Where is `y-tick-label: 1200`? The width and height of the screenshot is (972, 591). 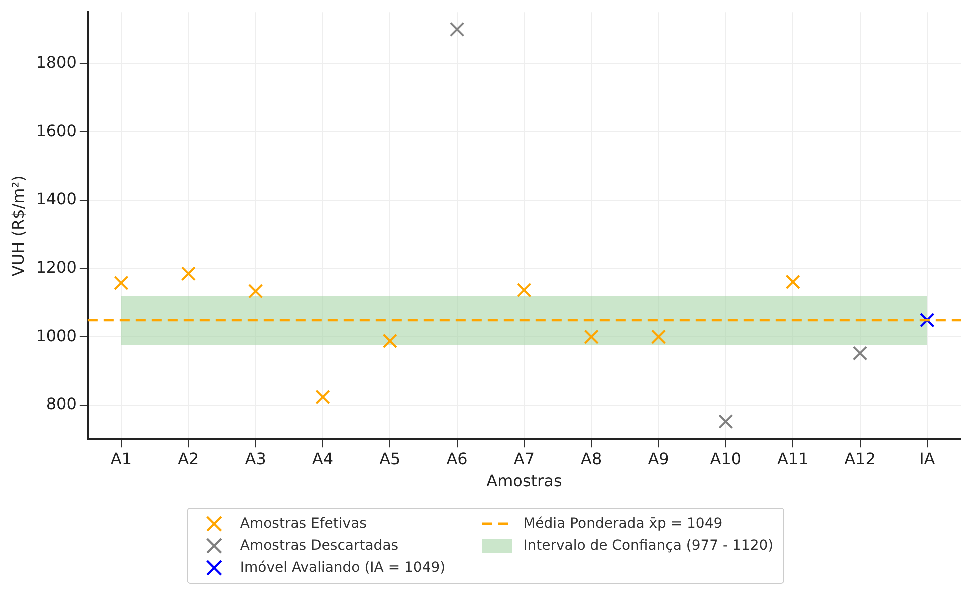
y-tick-label: 1200 is located at coordinates (56, 267).